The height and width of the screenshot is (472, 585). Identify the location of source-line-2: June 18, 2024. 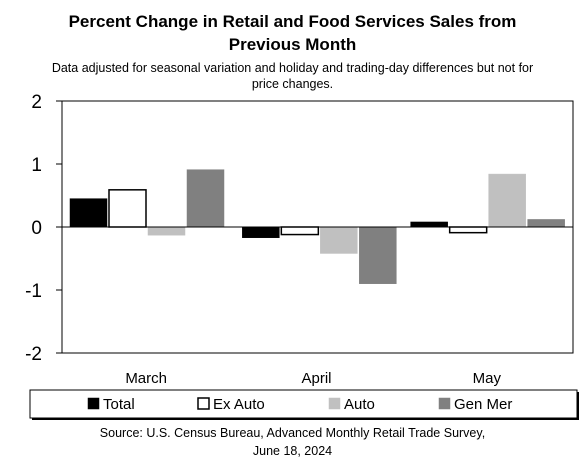
(292, 451).